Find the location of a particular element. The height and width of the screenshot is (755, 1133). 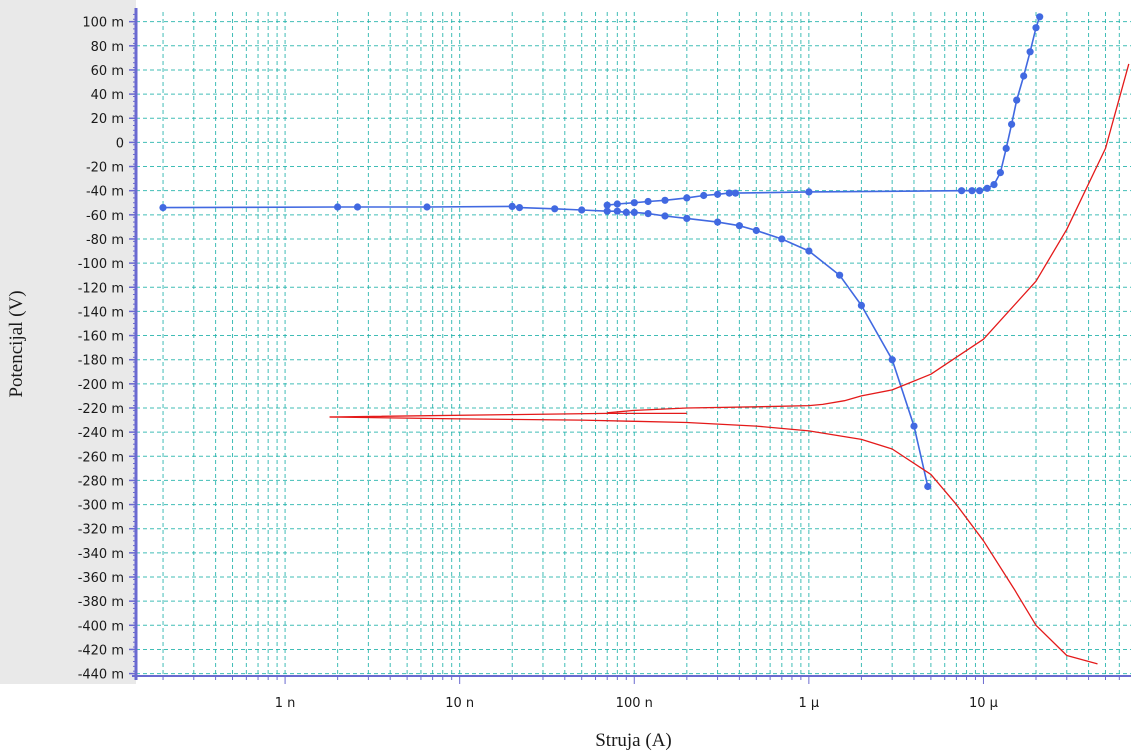

y-tick-label: 100 m is located at coordinates (103, 23).